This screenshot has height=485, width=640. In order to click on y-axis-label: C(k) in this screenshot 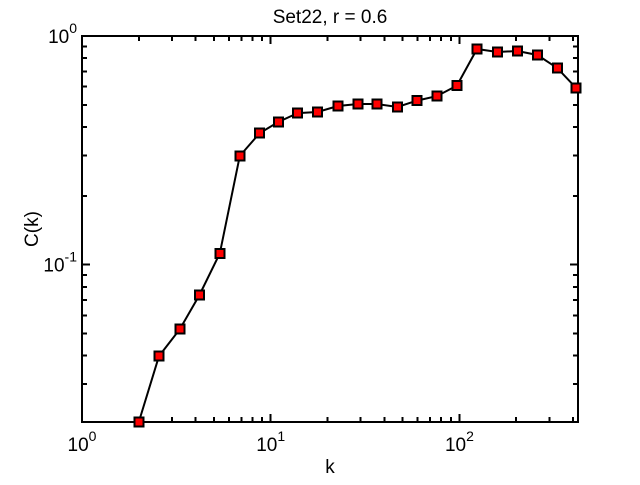, I will do `click(32, 229)`.